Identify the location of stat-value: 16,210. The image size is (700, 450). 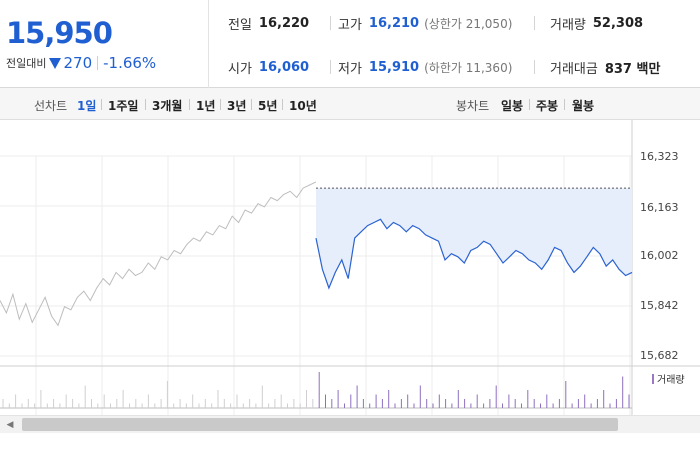
(394, 23).